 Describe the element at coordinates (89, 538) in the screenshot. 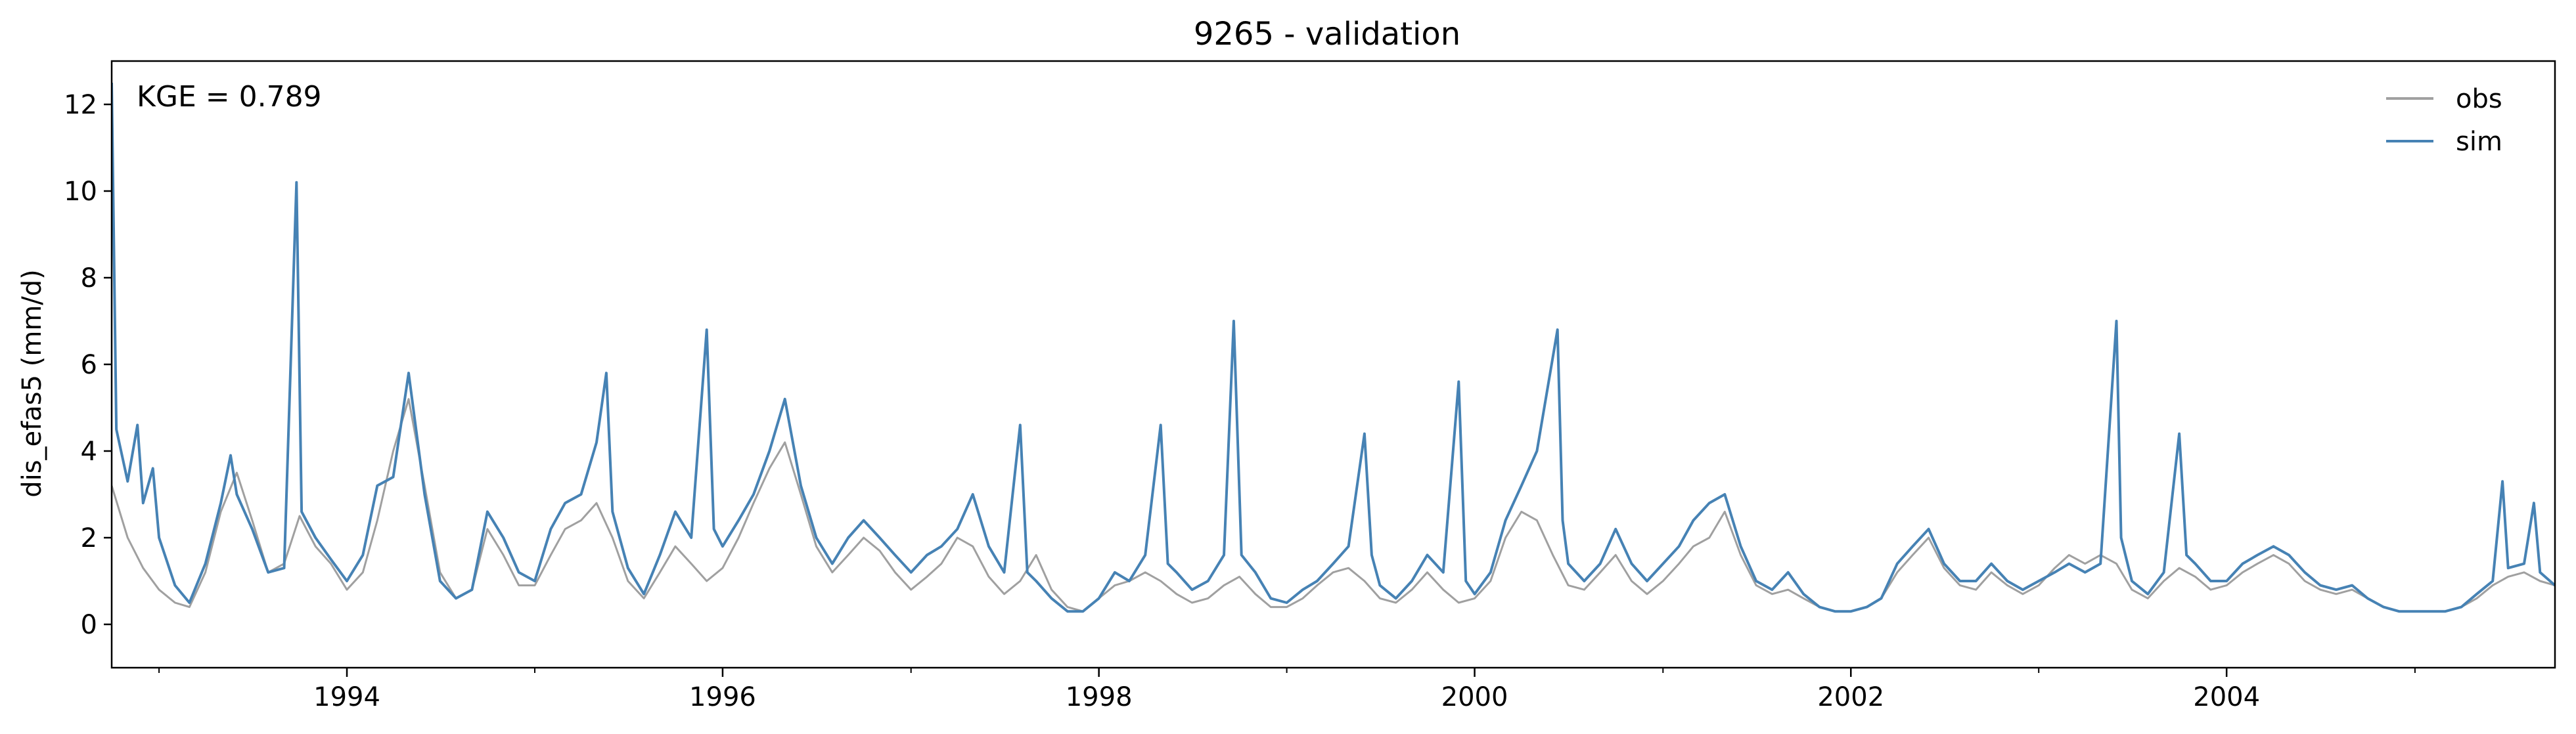

I see `y-tick-label: 2` at that location.